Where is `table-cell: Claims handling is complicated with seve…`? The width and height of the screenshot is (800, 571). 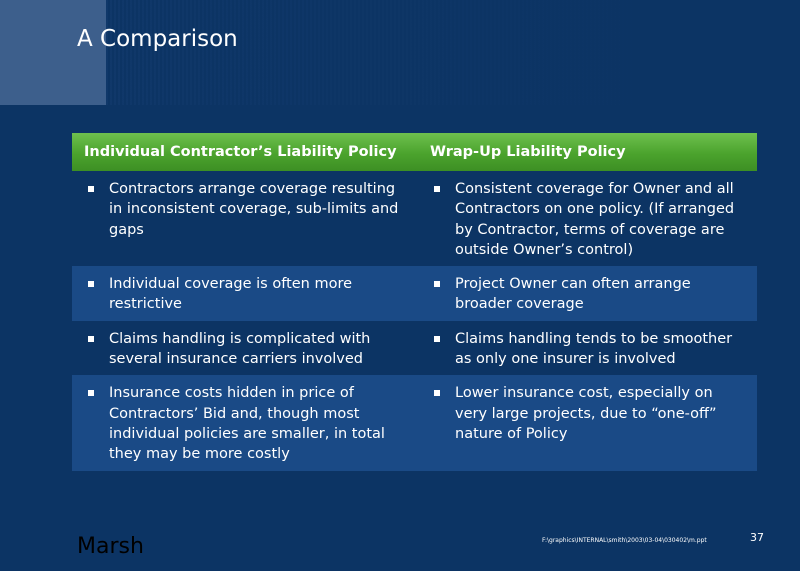
table-cell: Claims handling is complicated with seve… is located at coordinates (245, 348).